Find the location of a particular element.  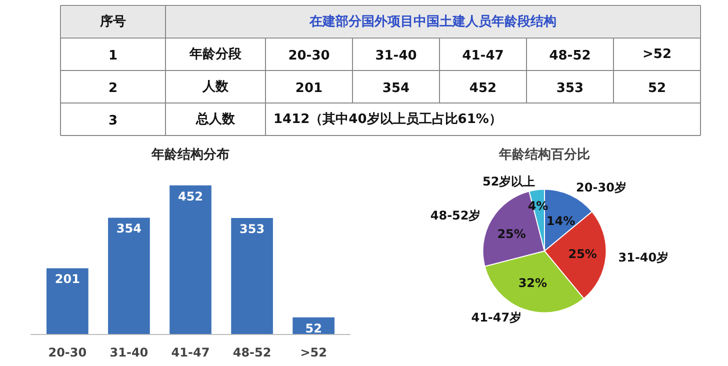

text: 年龄分段 is located at coordinates (215, 54).